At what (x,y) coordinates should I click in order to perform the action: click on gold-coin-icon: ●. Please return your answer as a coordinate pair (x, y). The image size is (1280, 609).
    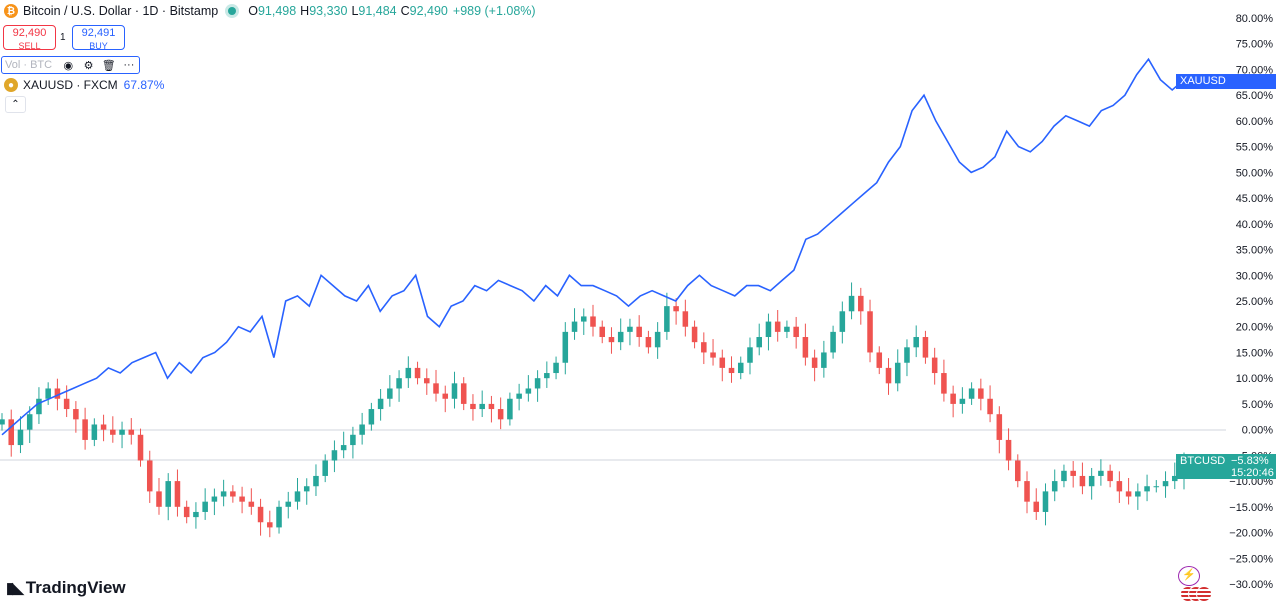
    Looking at the image, I should click on (11, 85).